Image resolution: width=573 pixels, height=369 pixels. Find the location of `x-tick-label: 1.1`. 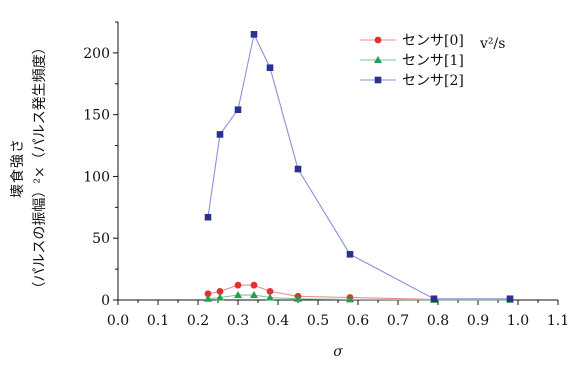

x-tick-label: 1.1 is located at coordinates (558, 321).